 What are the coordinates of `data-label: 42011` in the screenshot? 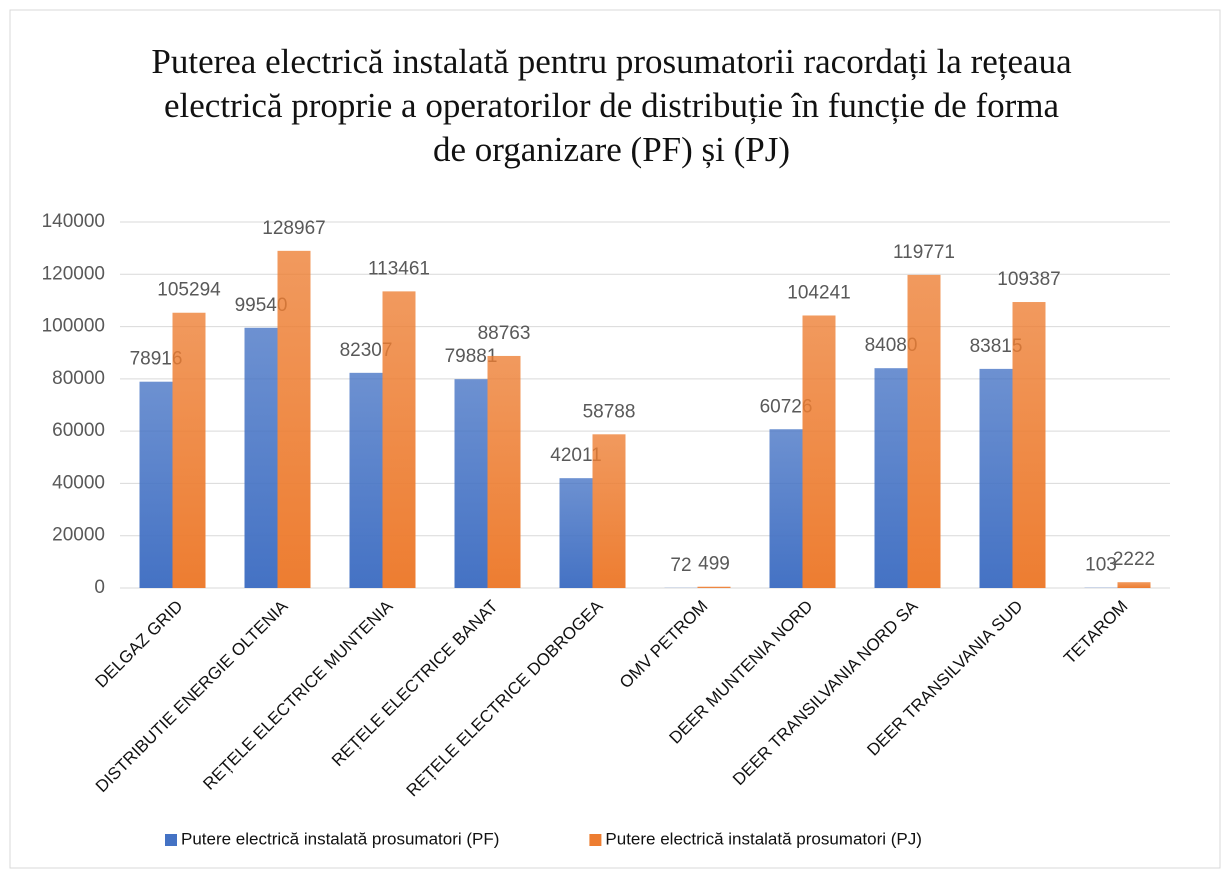 It's located at (575, 455).